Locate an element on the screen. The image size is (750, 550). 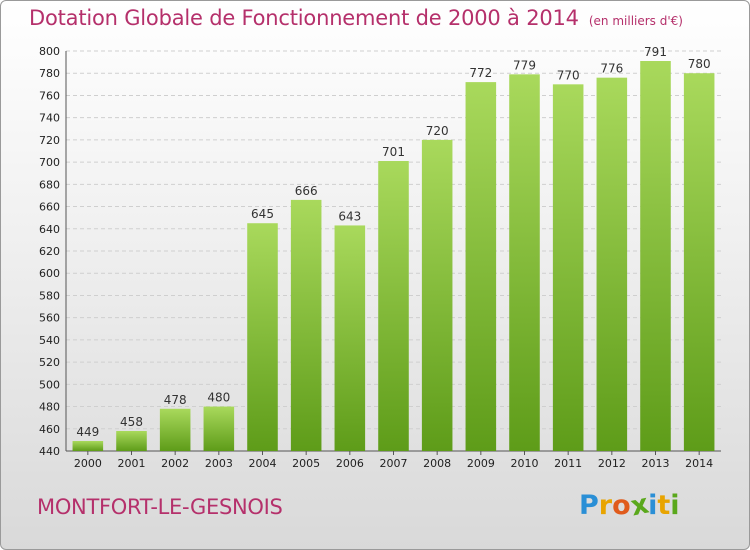
value-label-2006: 643 is located at coordinates (349, 216).